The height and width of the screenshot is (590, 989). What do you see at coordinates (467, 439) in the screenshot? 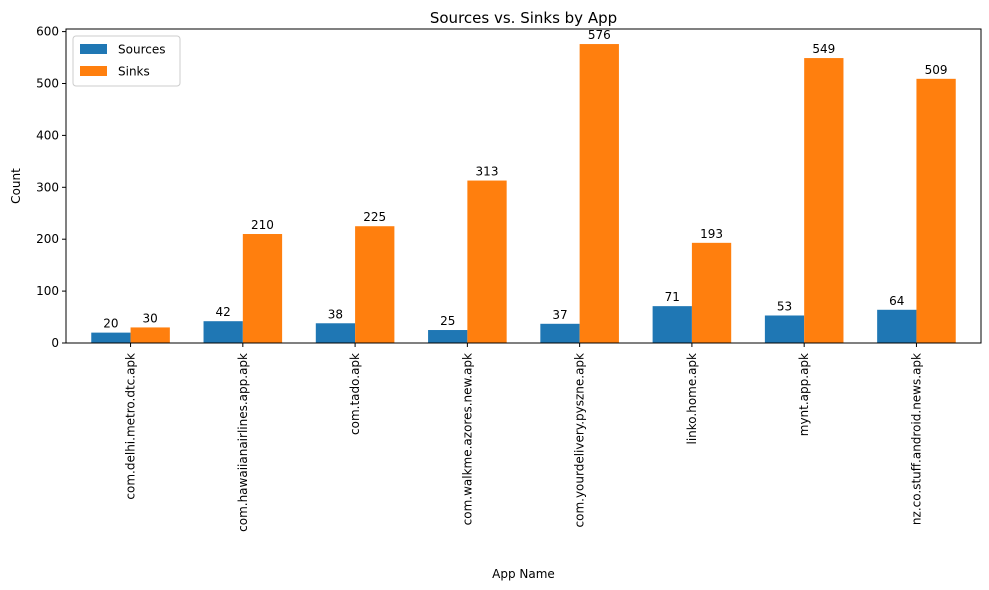
I see `x-tick-label: com.walkme.azores.new.apk` at bounding box center [467, 439].